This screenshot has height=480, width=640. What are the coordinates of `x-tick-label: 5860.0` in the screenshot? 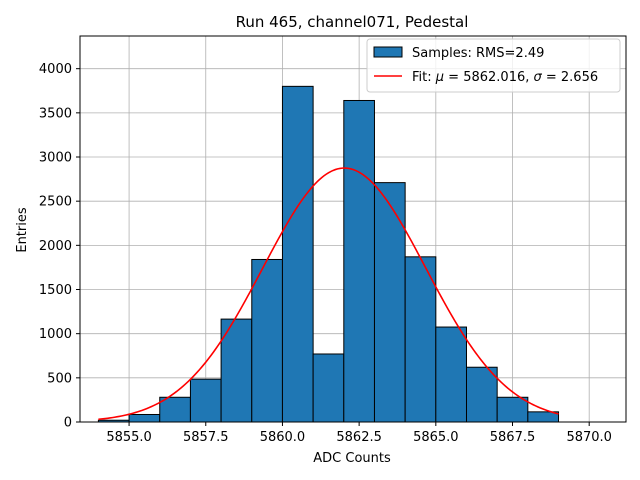 It's located at (283, 437).